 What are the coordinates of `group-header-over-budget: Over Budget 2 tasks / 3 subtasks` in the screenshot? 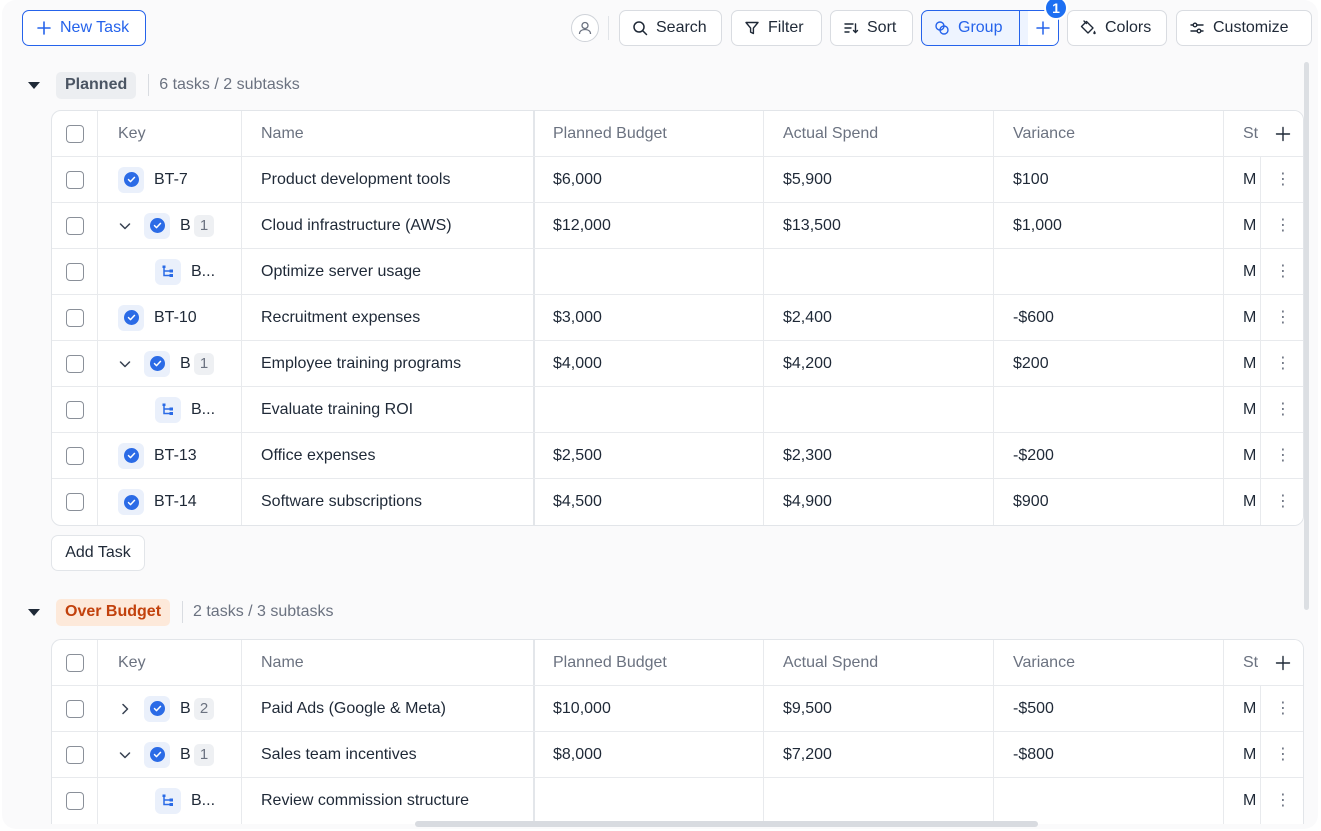 It's located at (181, 612).